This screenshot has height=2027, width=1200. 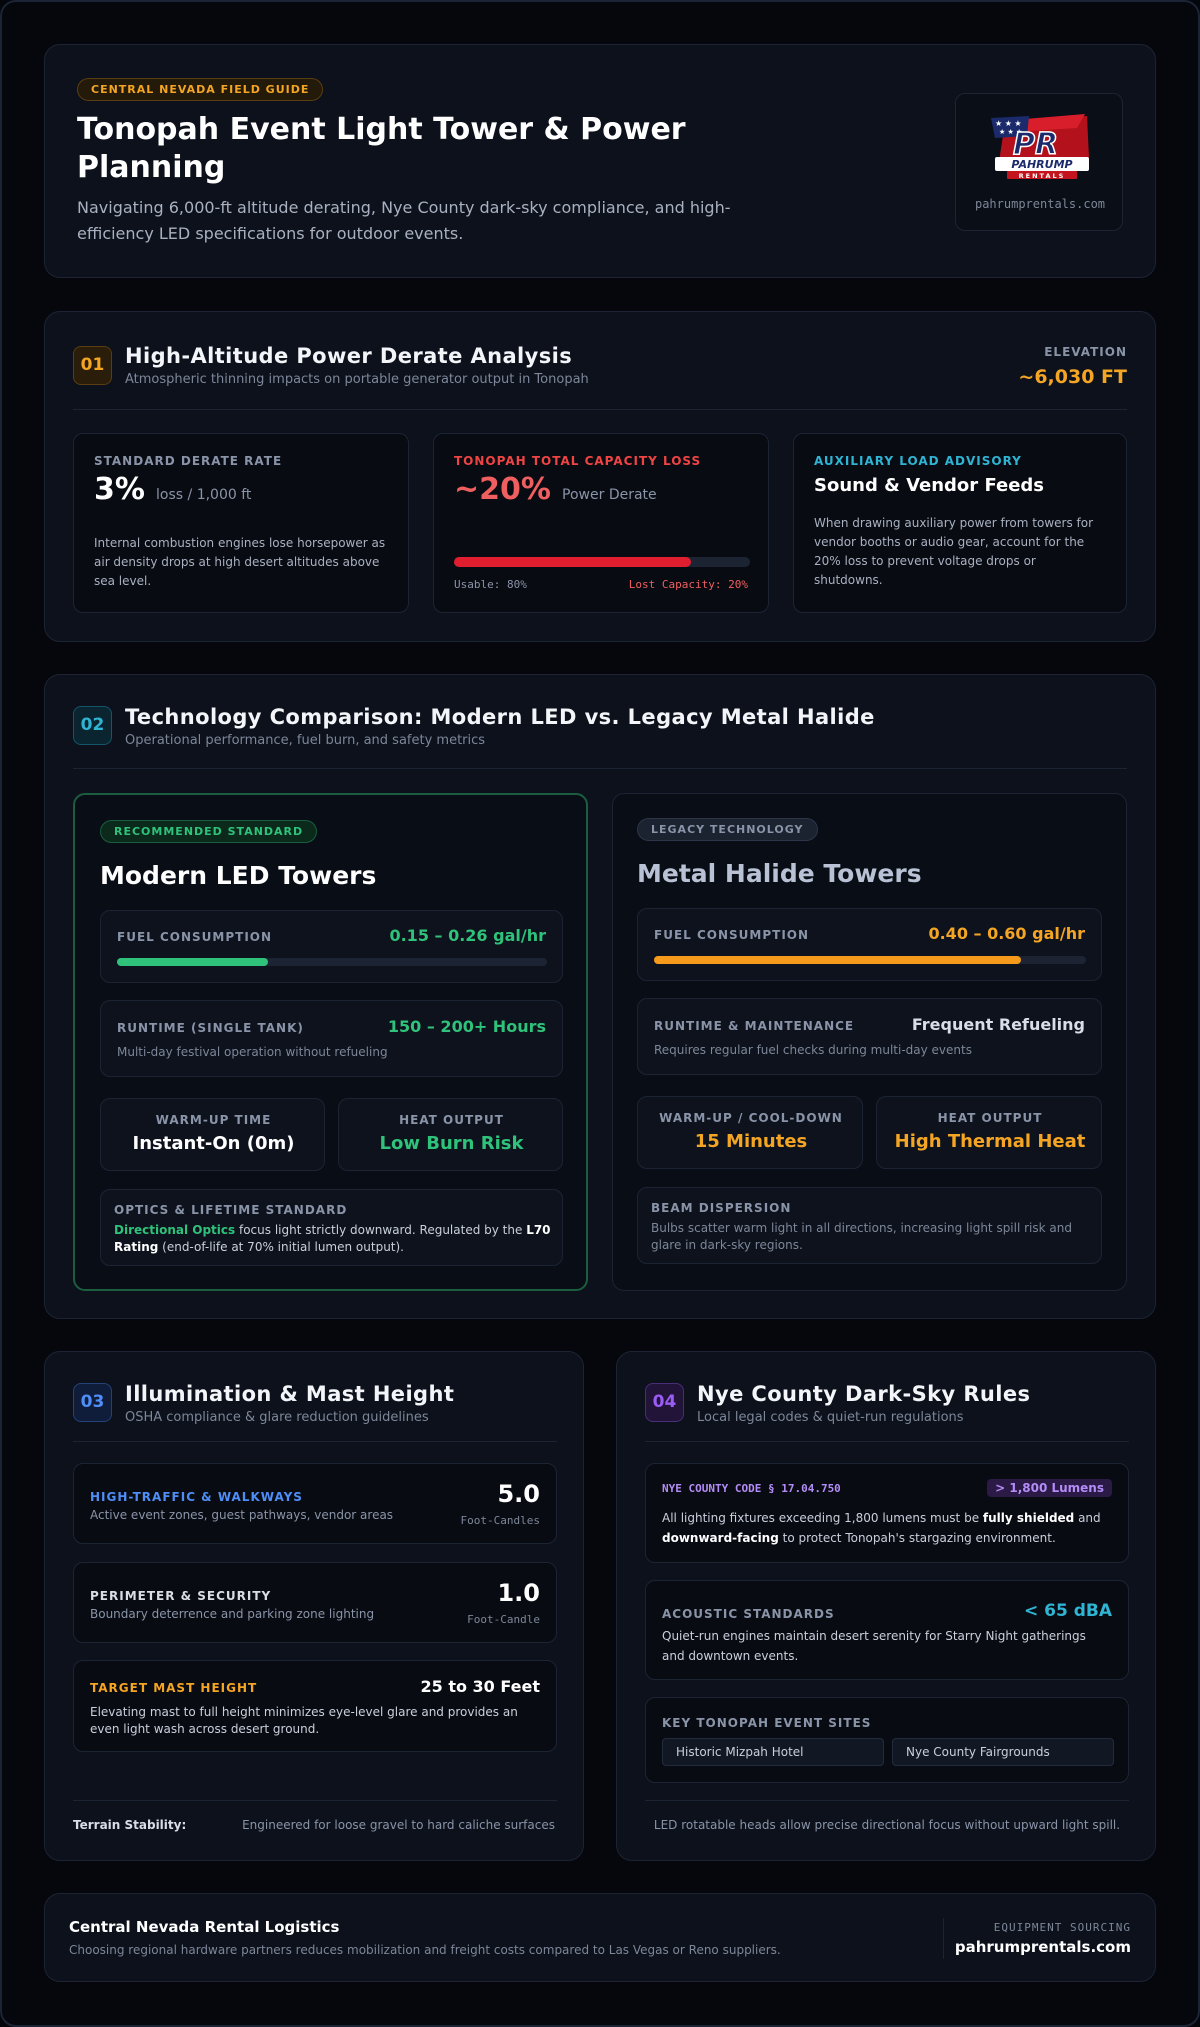 What do you see at coordinates (192, 962) in the screenshot?
I see `led-fuel-bar-fill` at bounding box center [192, 962].